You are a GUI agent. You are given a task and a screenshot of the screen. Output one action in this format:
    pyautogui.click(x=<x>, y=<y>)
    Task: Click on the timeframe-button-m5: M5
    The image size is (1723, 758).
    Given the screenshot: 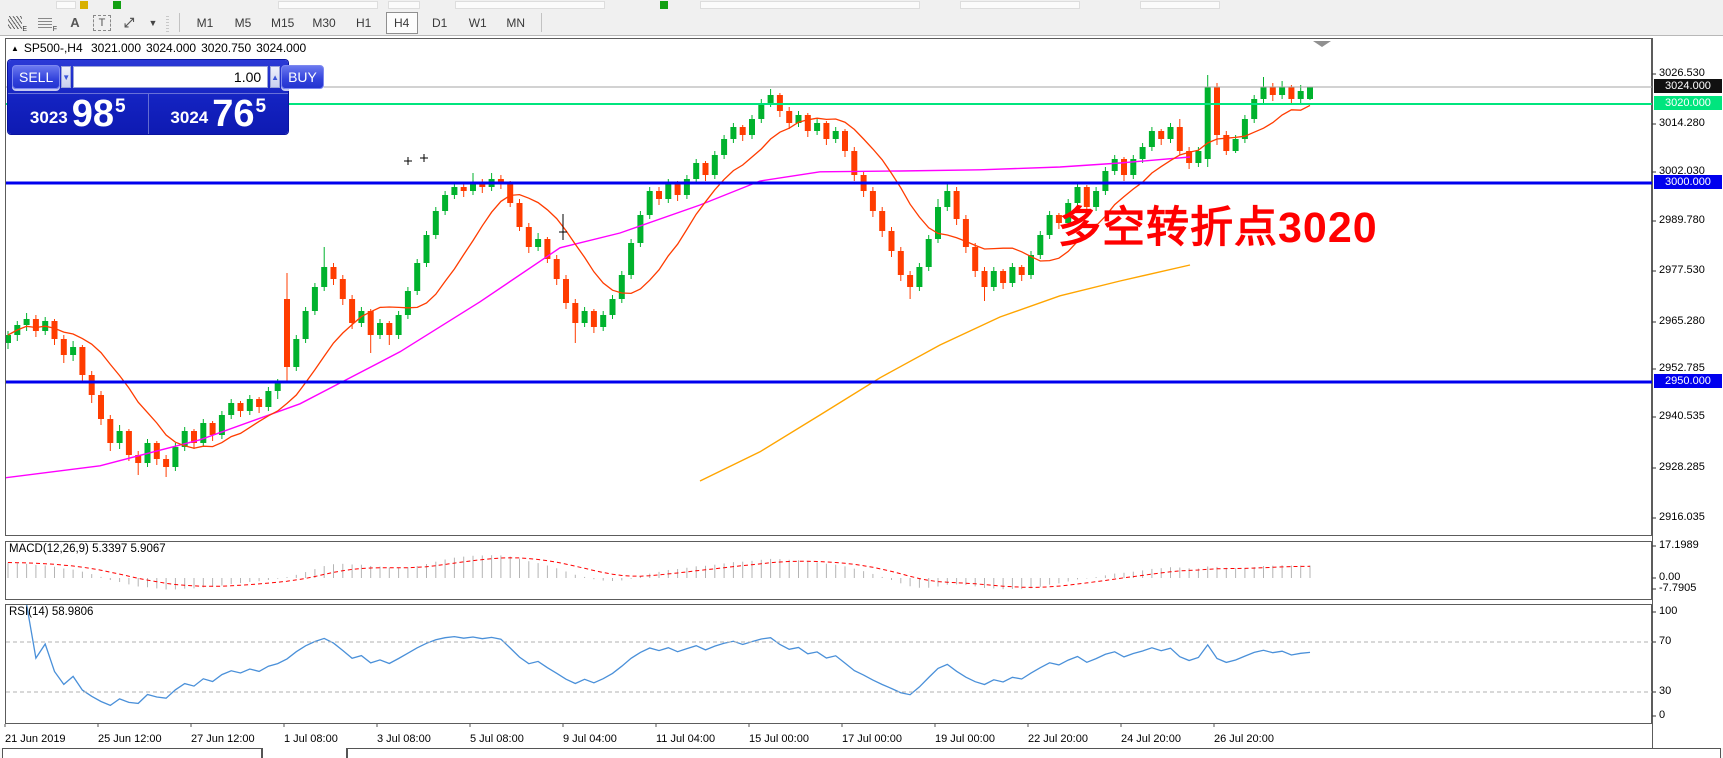 What is the action you would take?
    pyautogui.click(x=243, y=22)
    